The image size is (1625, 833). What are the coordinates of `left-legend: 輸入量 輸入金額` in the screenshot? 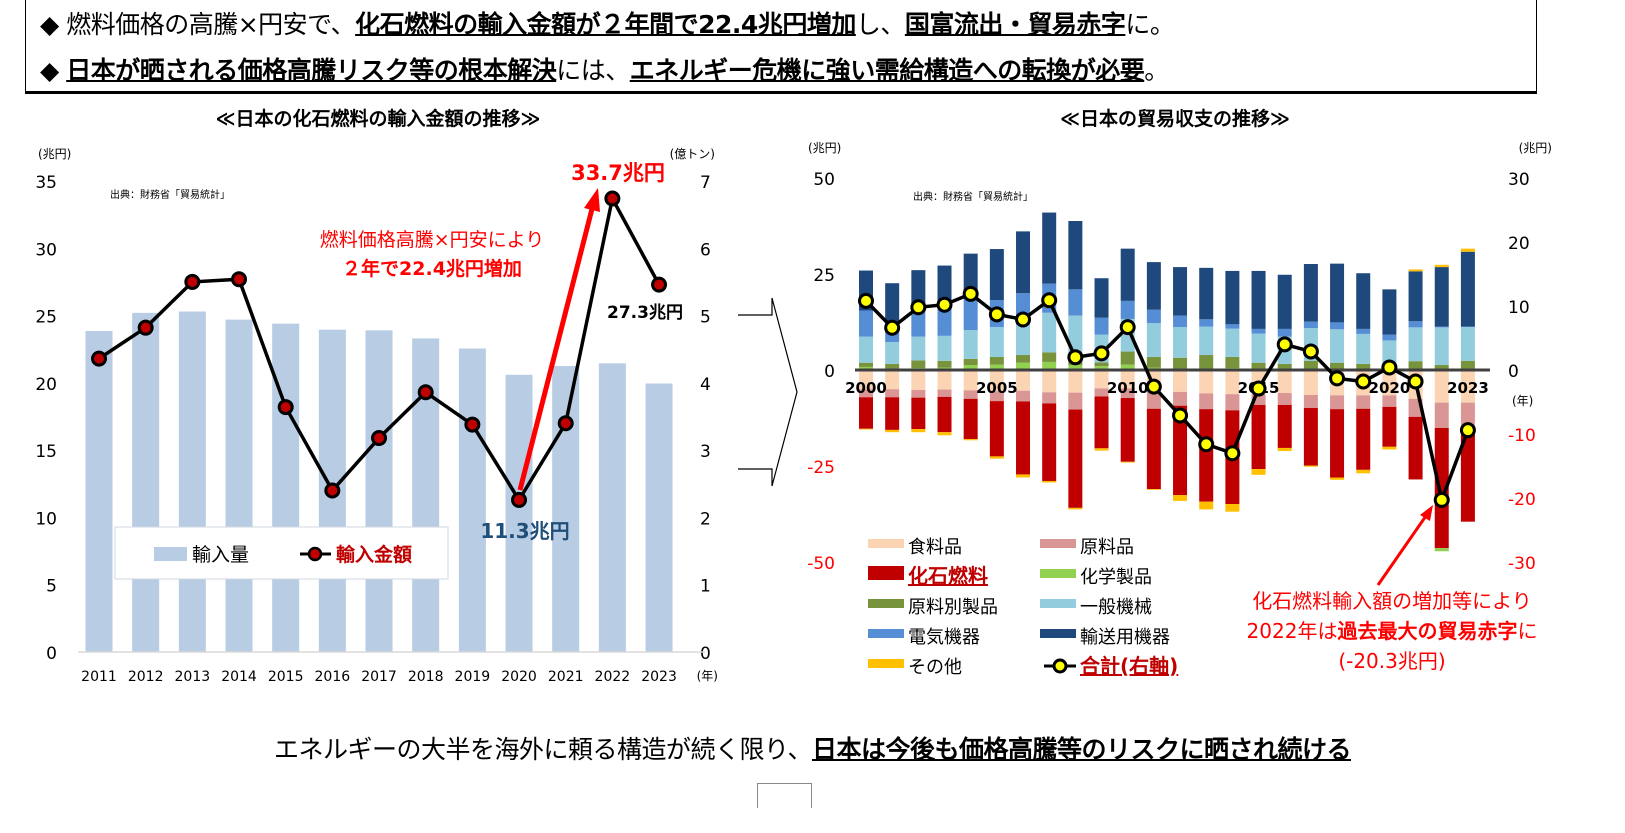 It's located at (281, 553).